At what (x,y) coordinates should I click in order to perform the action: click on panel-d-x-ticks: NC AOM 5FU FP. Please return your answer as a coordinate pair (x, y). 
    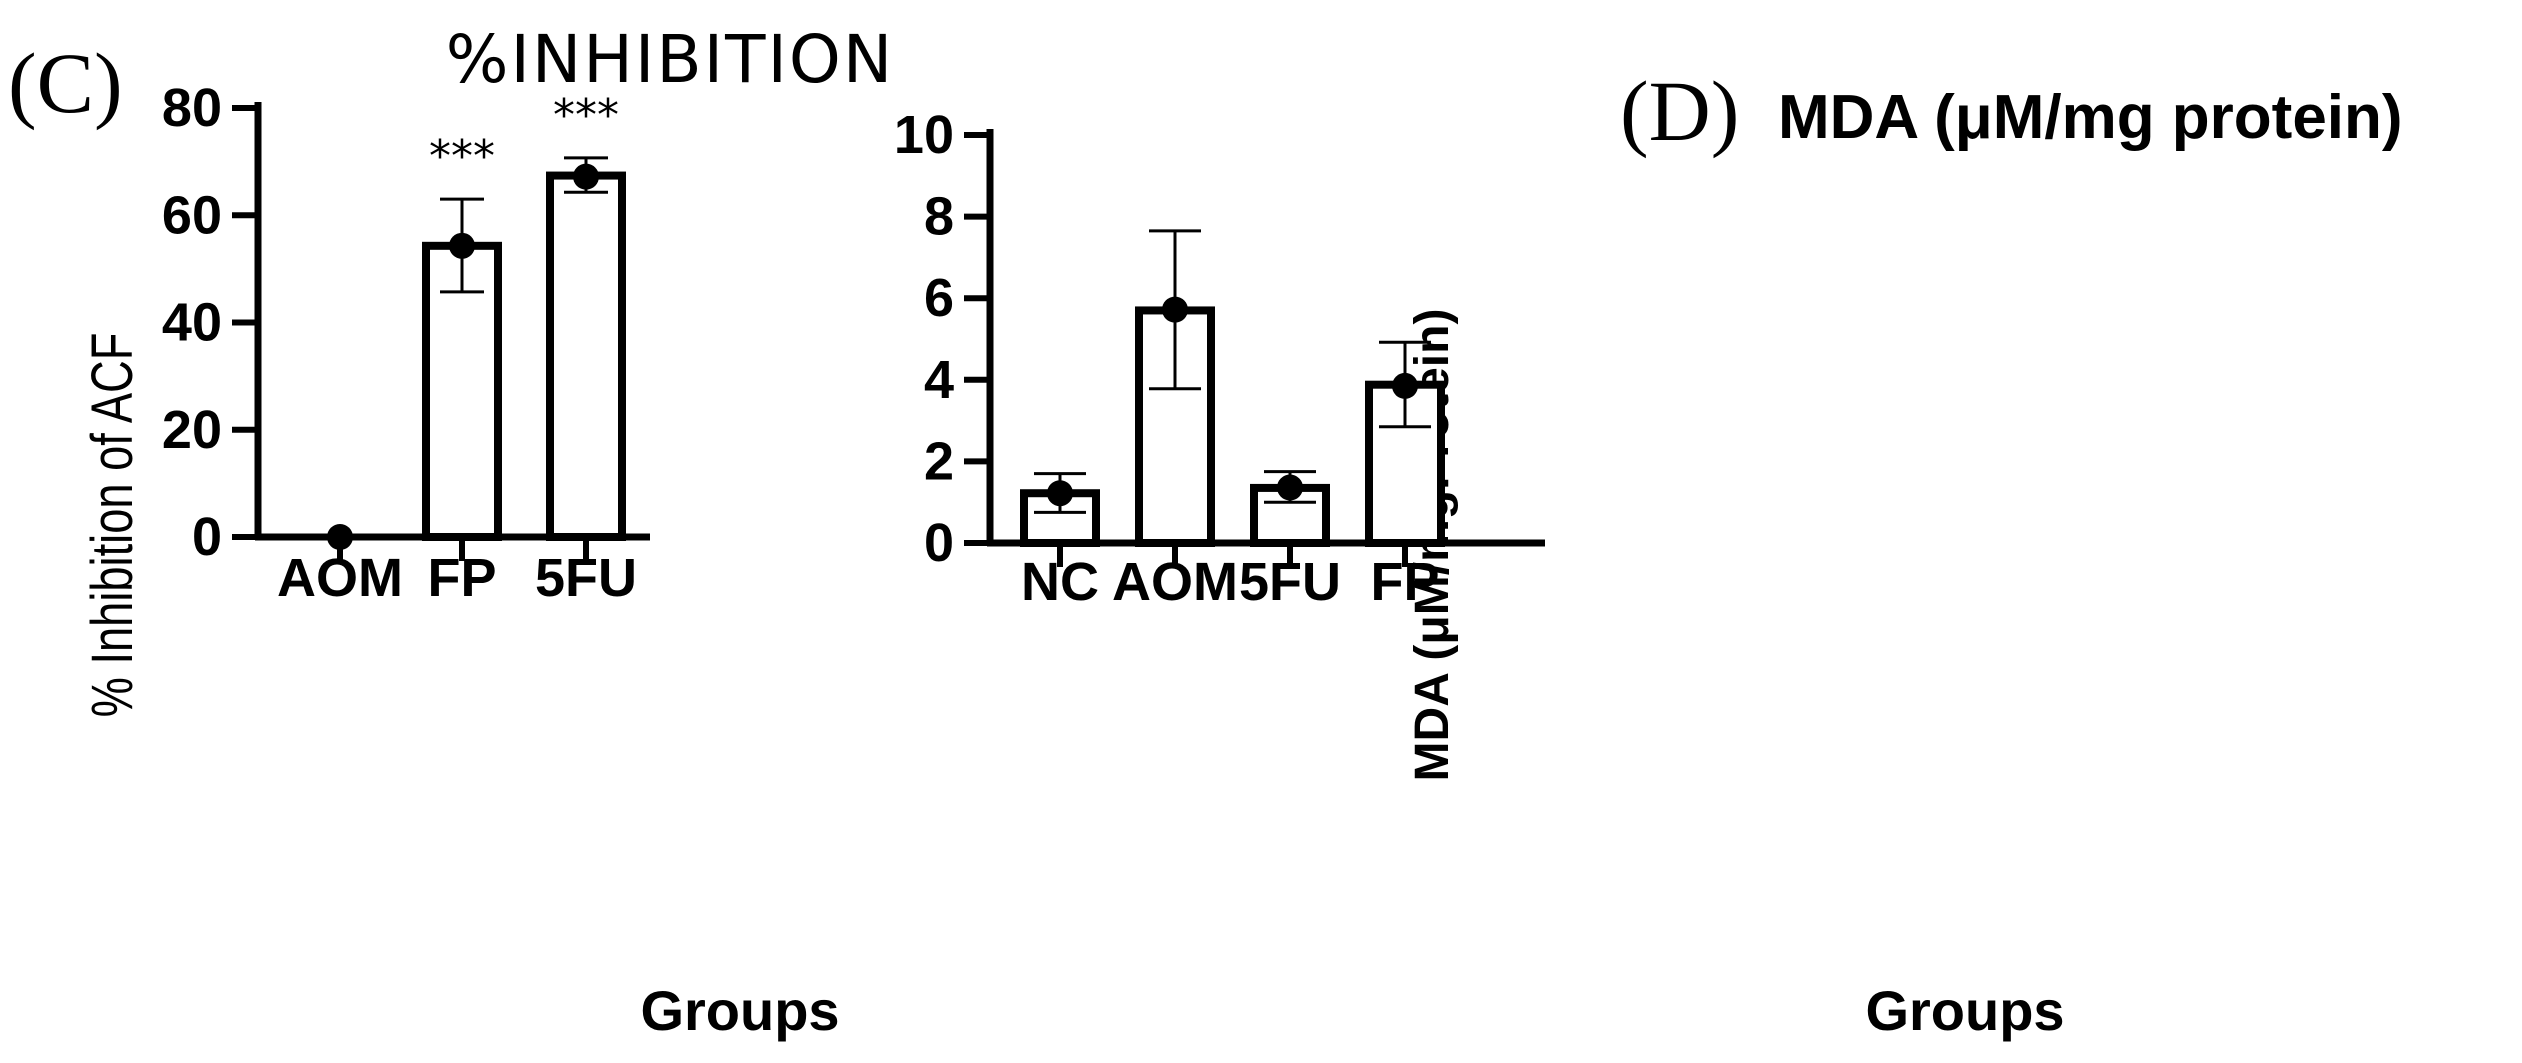
    Looking at the image, I should click on (1230, 577).